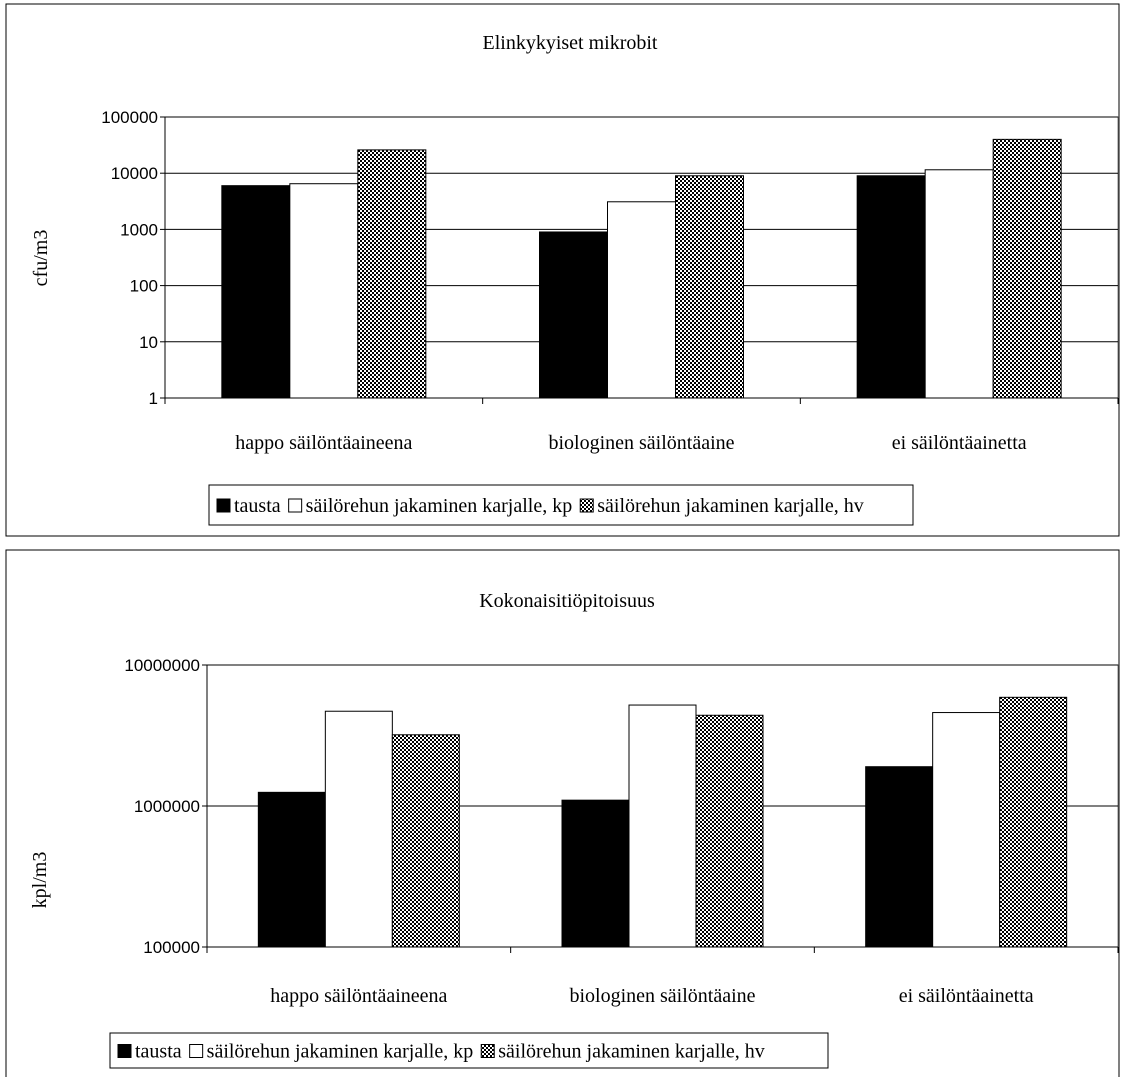 The height and width of the screenshot is (1077, 1125). Describe the element at coordinates (41, 258) in the screenshot. I see `y-axis-label: cfu/m3` at that location.